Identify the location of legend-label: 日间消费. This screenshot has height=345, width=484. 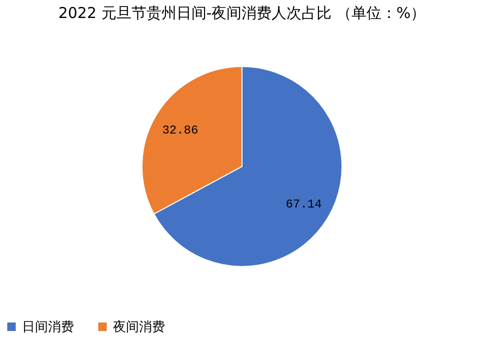
(48, 327).